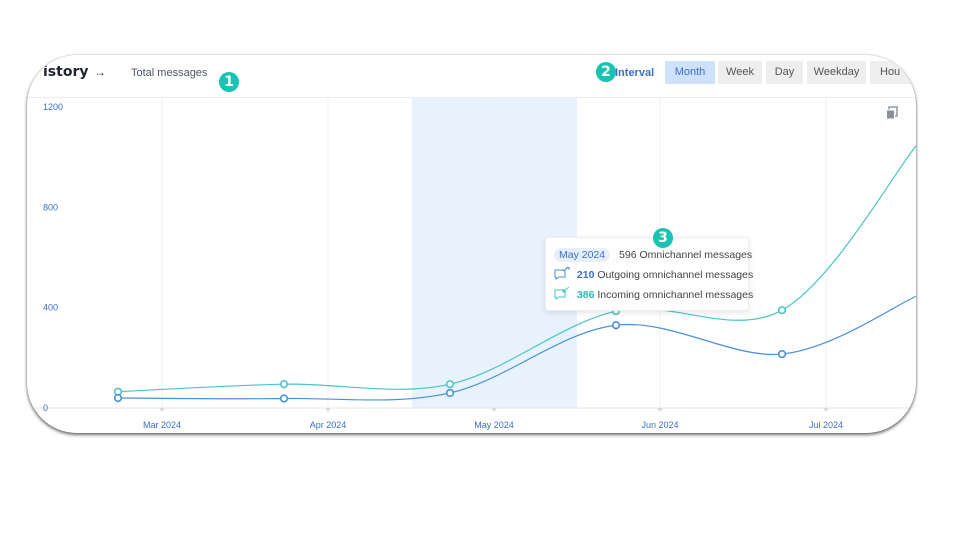  I want to click on x-tick-label: May 2024, so click(494, 425).